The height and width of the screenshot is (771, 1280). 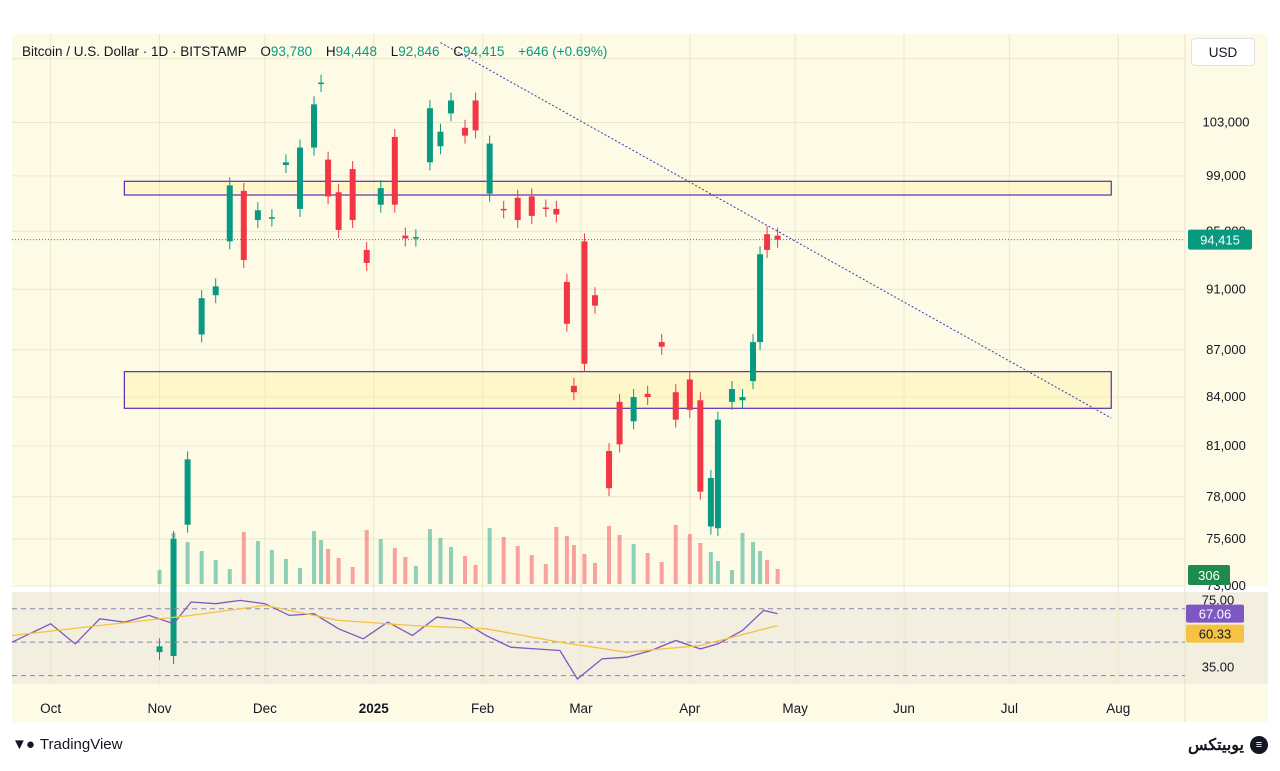 What do you see at coordinates (1218, 666) in the screenshot?
I see `rsi-axis-label: 35.00` at bounding box center [1218, 666].